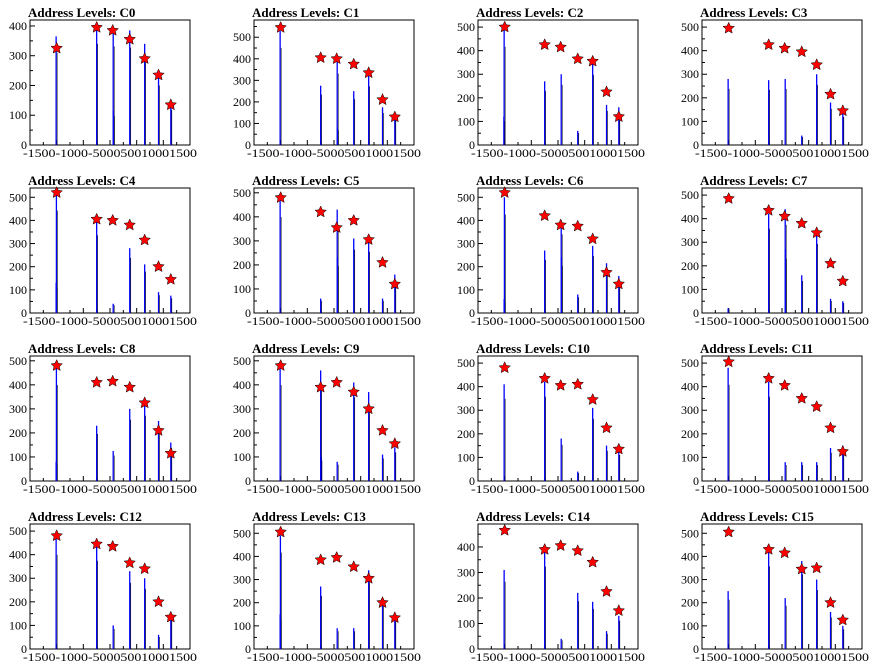 The width and height of the screenshot is (896, 672). I want to click on chart-title: Address Levels: C11, so click(756, 348).